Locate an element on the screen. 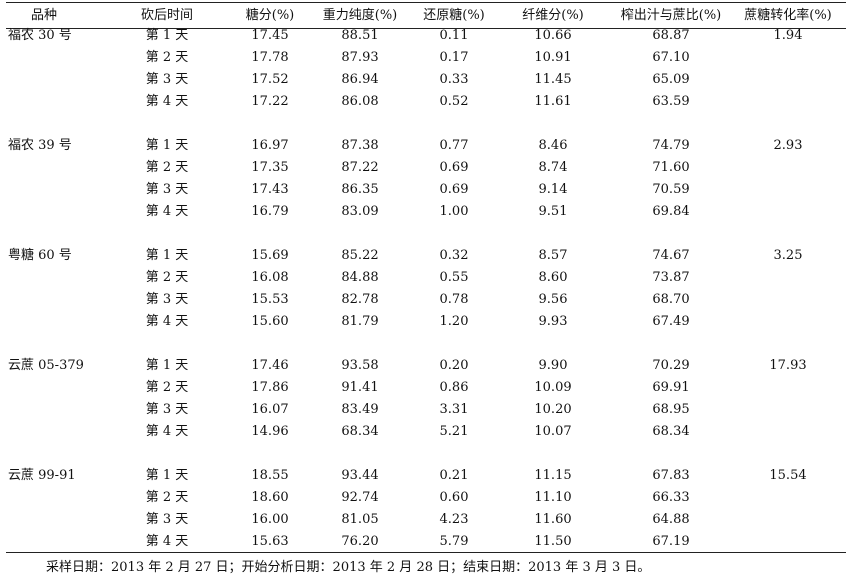 The height and width of the screenshot is (575, 852). reducing-sugar-cell: 1.20 is located at coordinates (454, 321).